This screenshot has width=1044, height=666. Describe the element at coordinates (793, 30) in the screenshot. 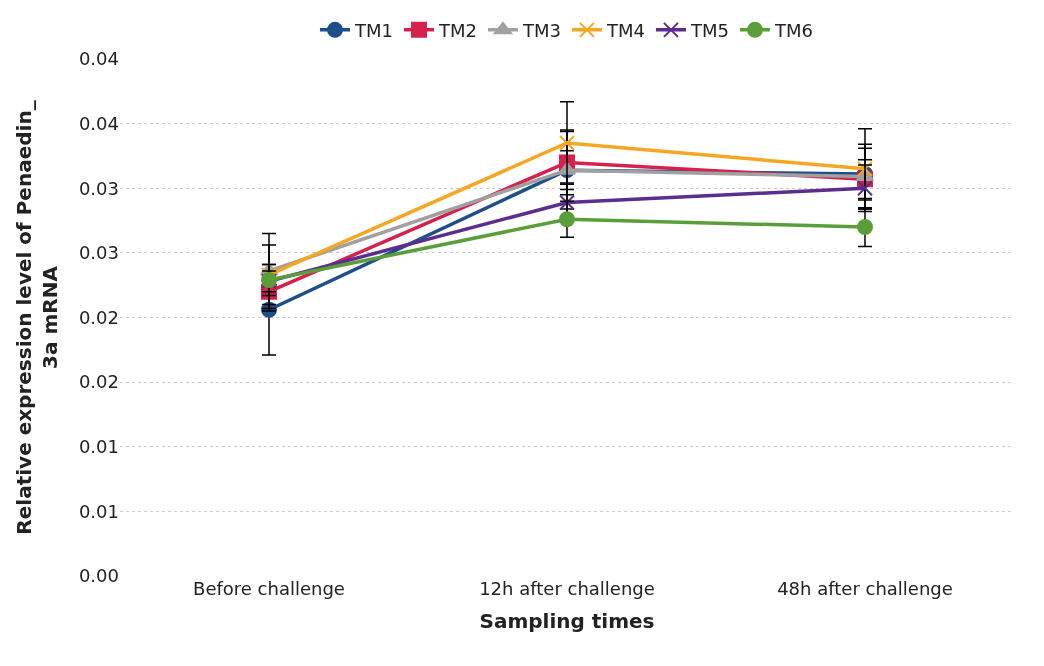

I see `legend-label: TM6` at that location.